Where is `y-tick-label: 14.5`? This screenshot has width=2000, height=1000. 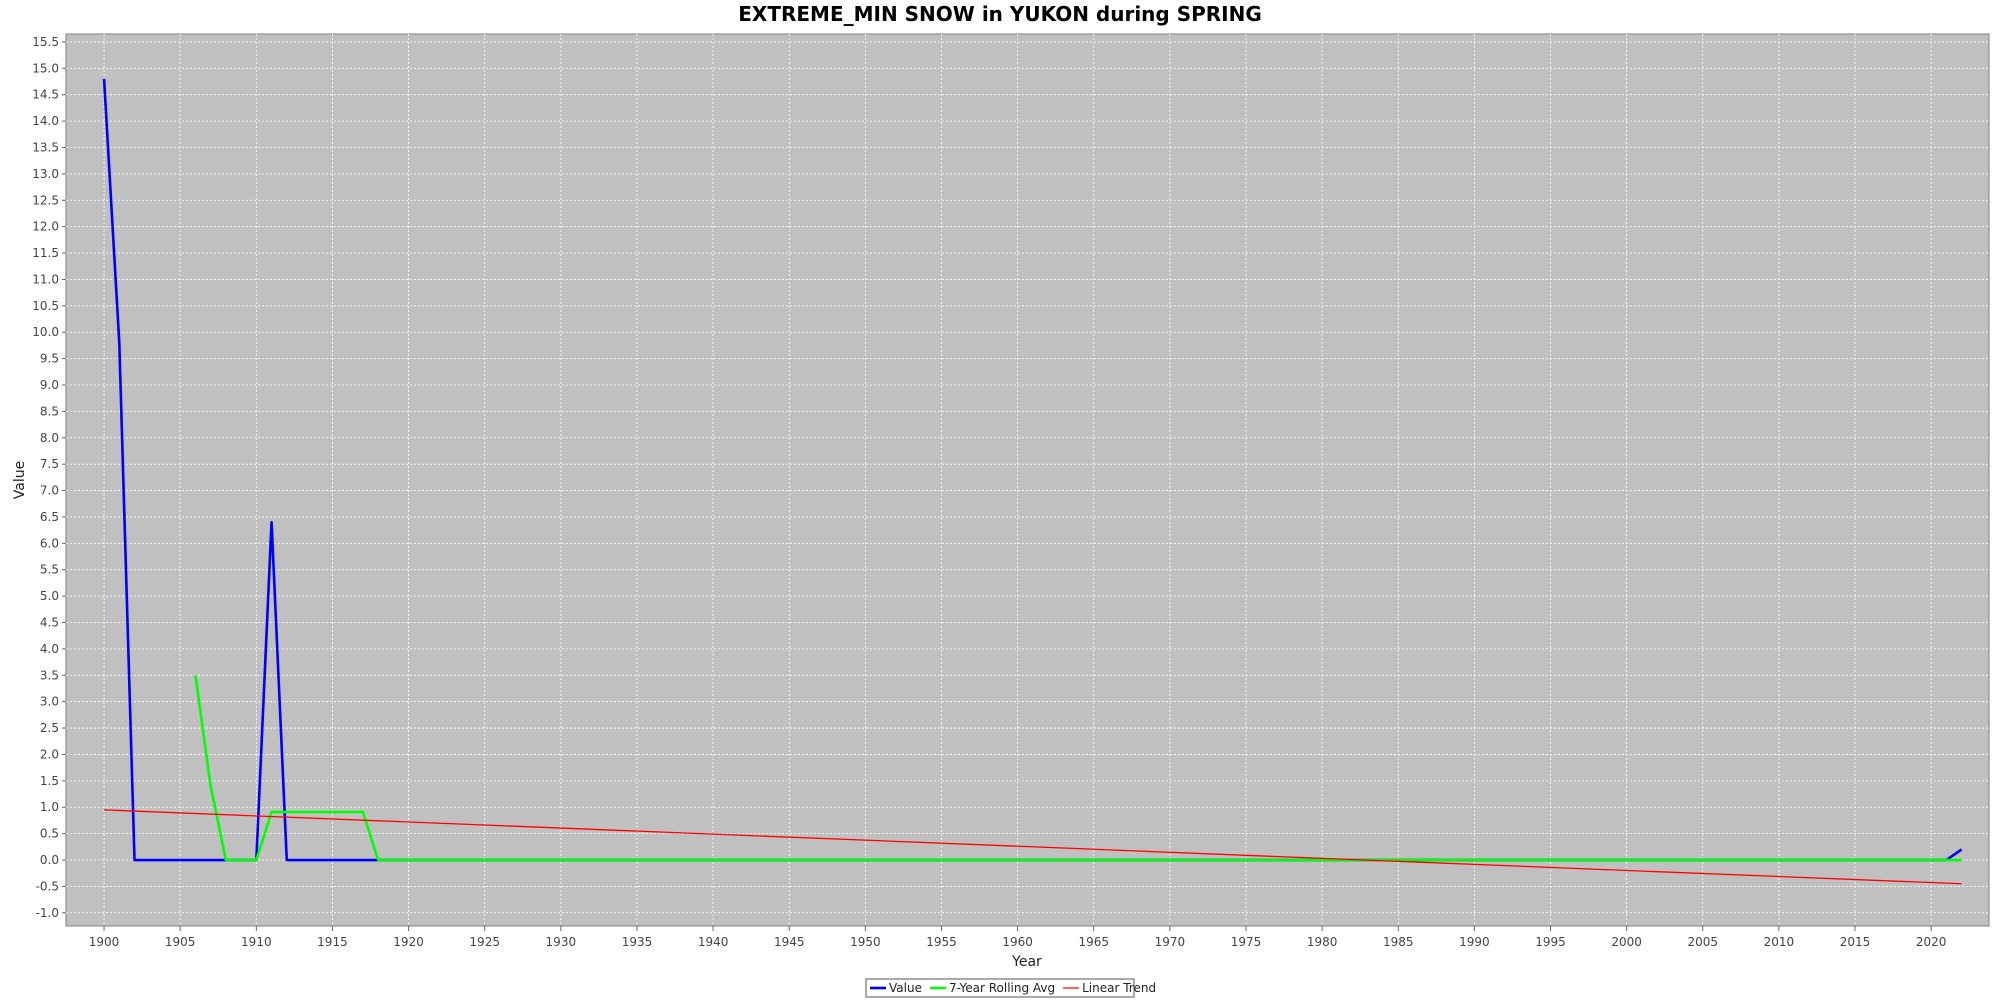 y-tick-label: 14.5 is located at coordinates (45, 95).